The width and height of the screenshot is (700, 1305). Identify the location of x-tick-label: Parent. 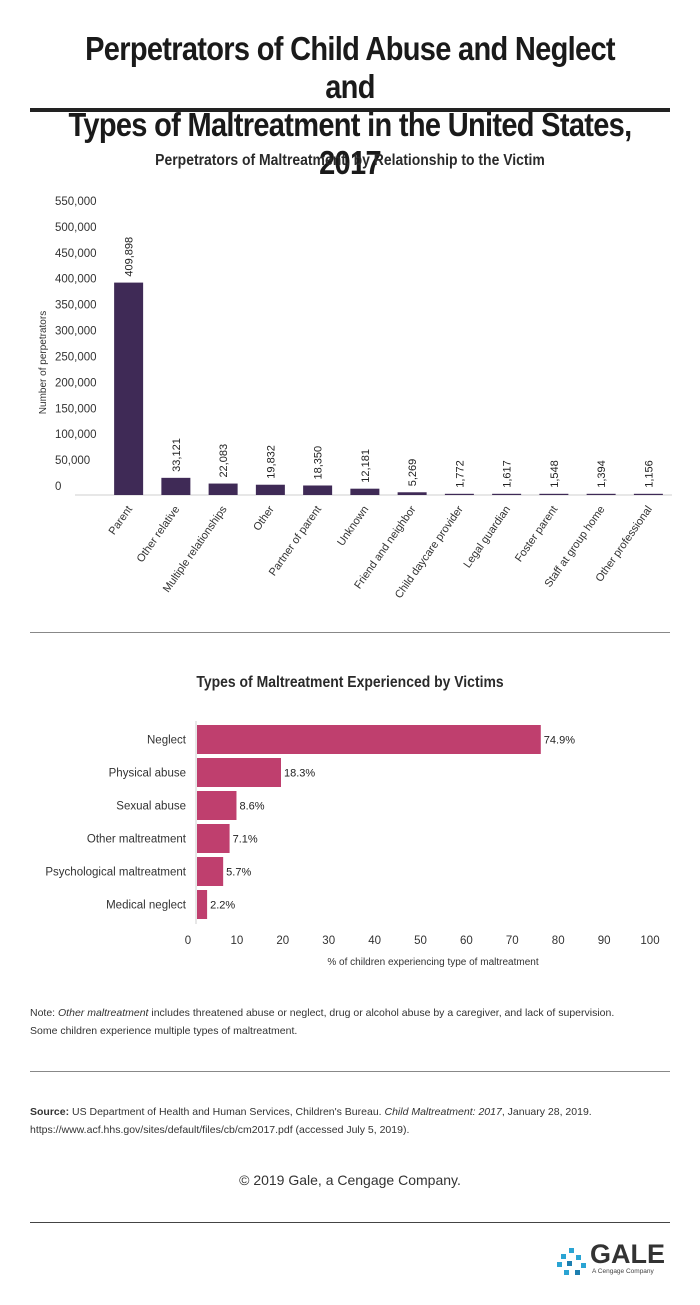
(121, 520).